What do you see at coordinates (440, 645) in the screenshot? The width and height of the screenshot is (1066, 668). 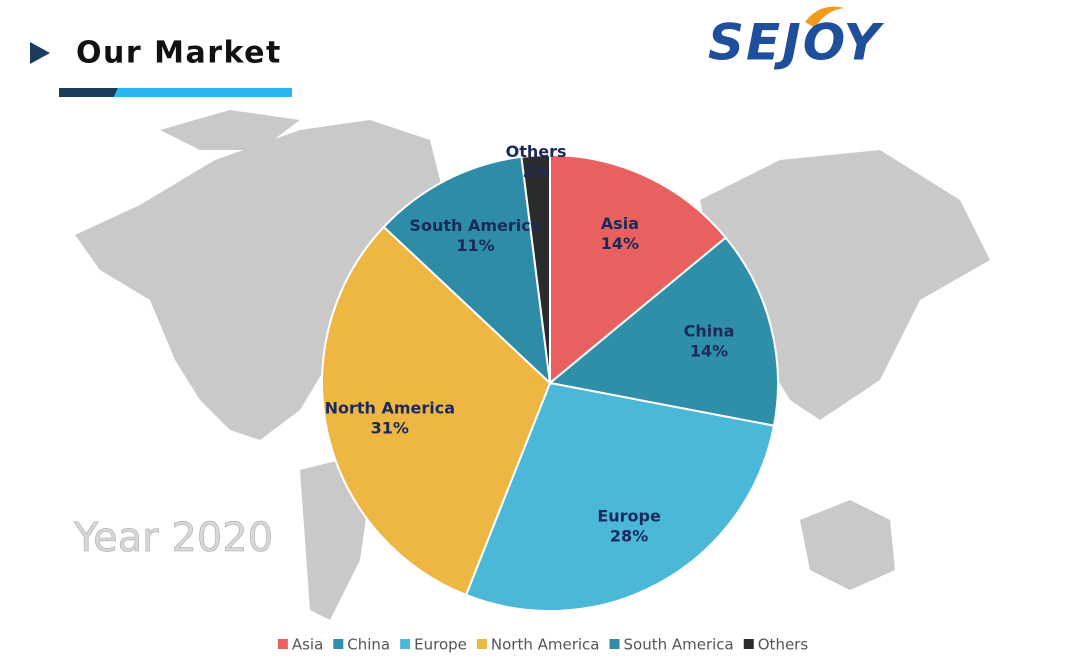 I see `legend-label: Europe` at bounding box center [440, 645].